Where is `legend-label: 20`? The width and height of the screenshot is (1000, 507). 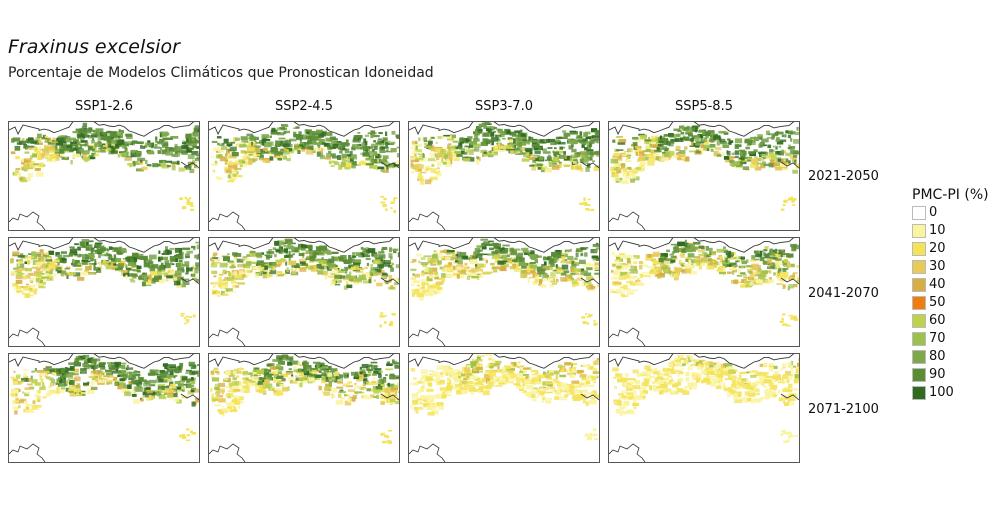
legend-label: 20 is located at coordinates (937, 248).